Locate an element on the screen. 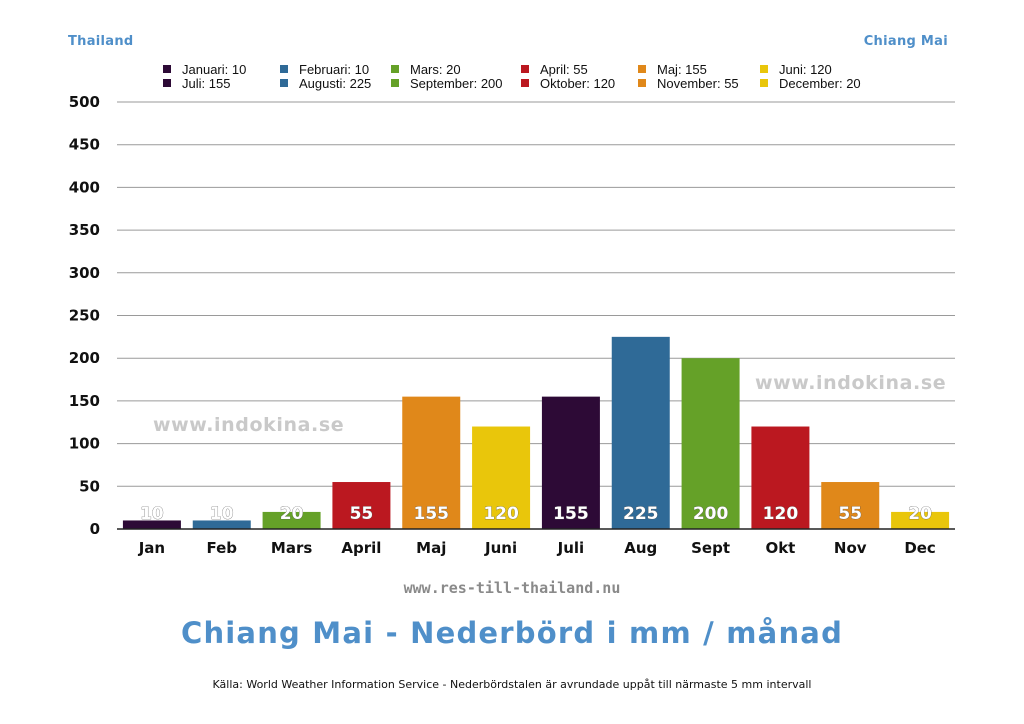  x-tick-label: Juli is located at coordinates (571, 548).